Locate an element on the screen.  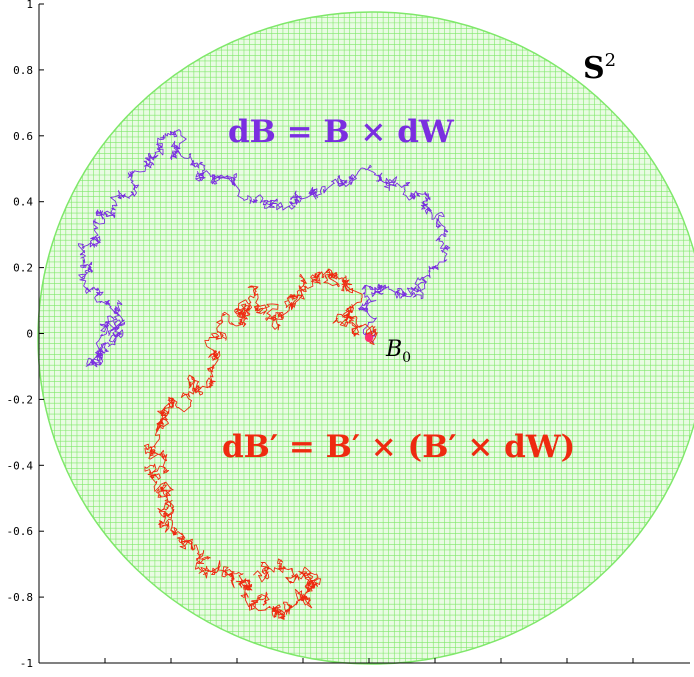
y-tick-label: 0.8 is located at coordinates (23, 70).